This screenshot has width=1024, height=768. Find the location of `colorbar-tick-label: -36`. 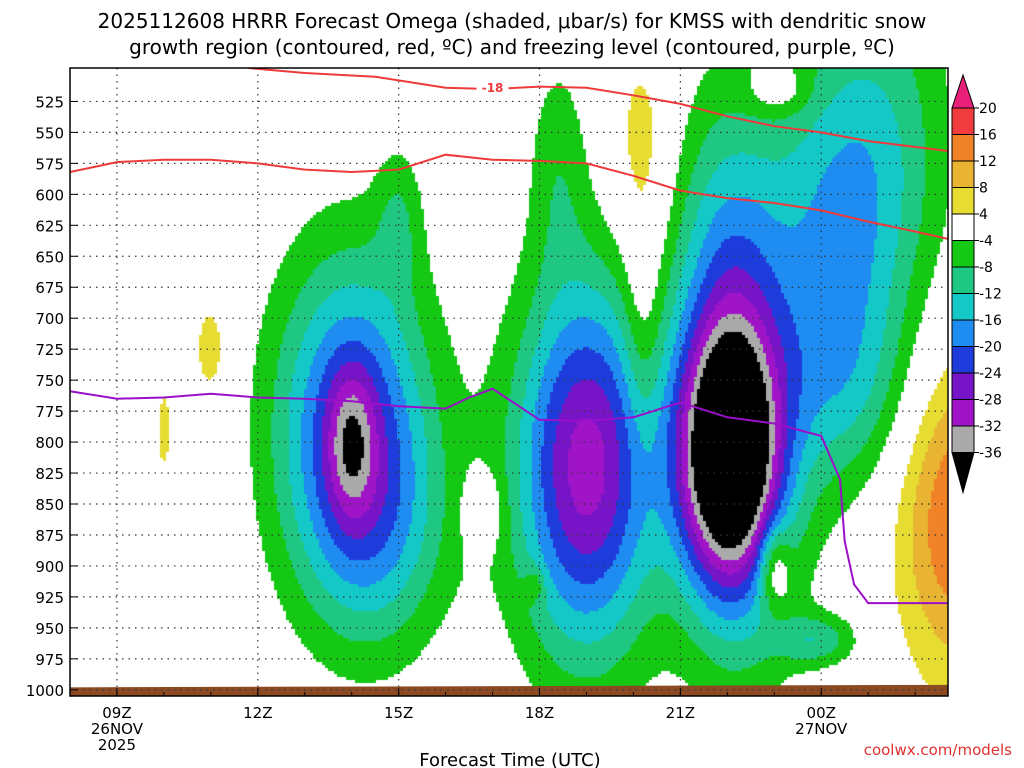

colorbar-tick-label: -36 is located at coordinates (990, 454).